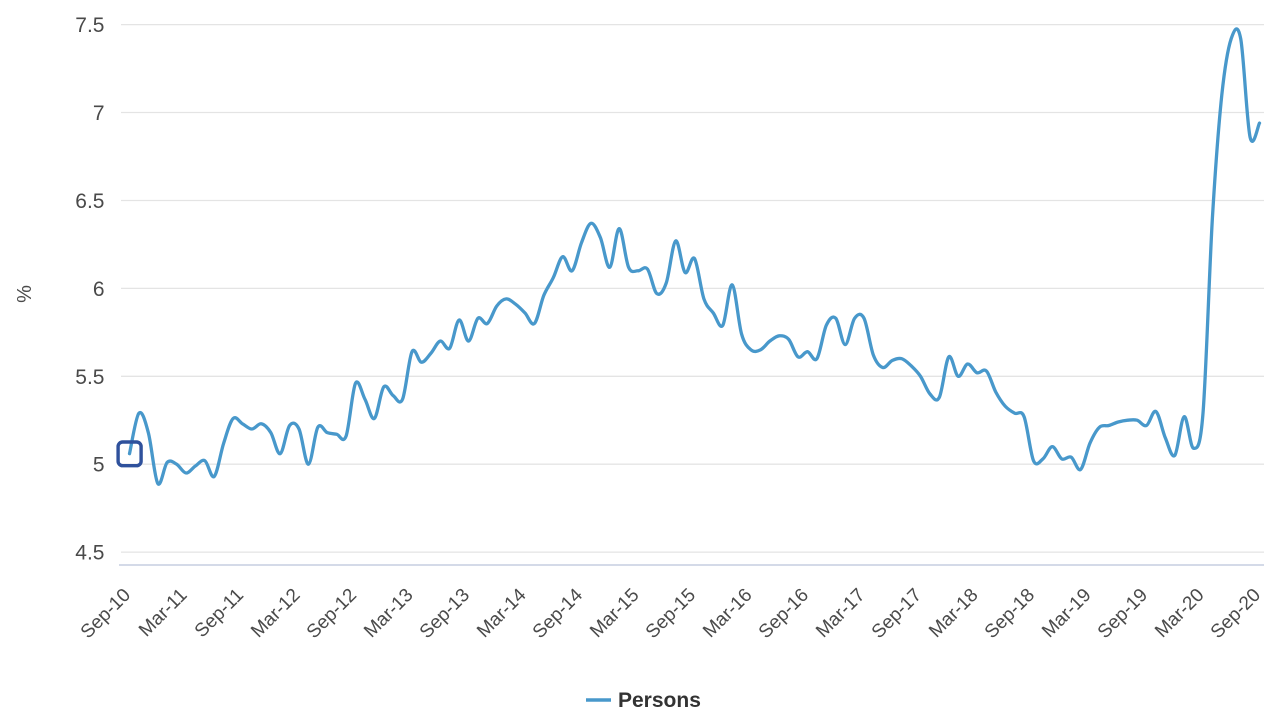 This screenshot has height=725, width=1280. I want to click on svg-text: 6, so click(99, 289).